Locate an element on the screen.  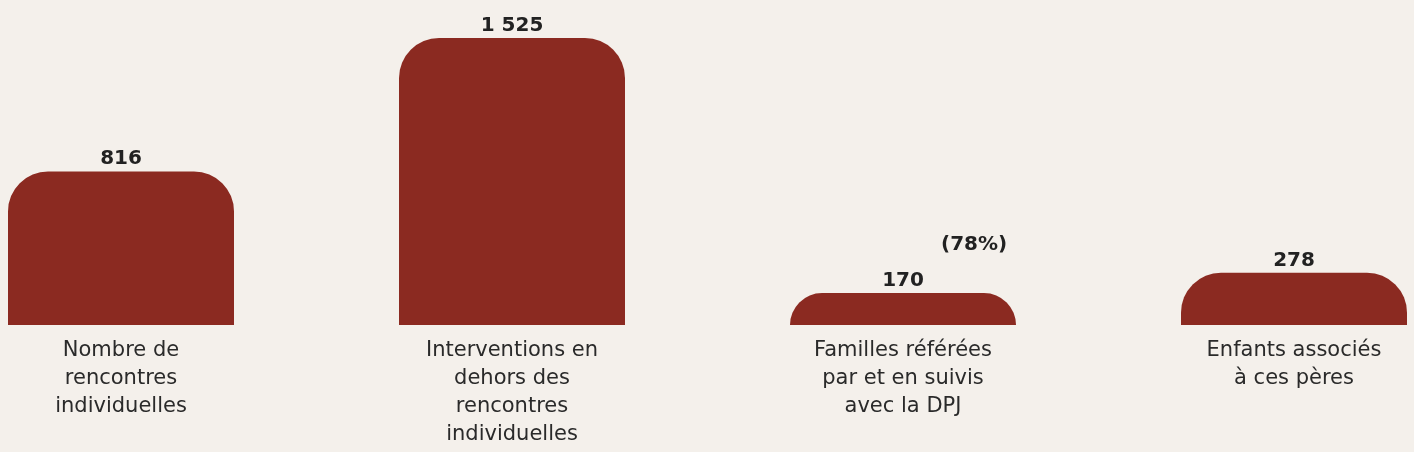
data-label: 170 is located at coordinates (903, 279).